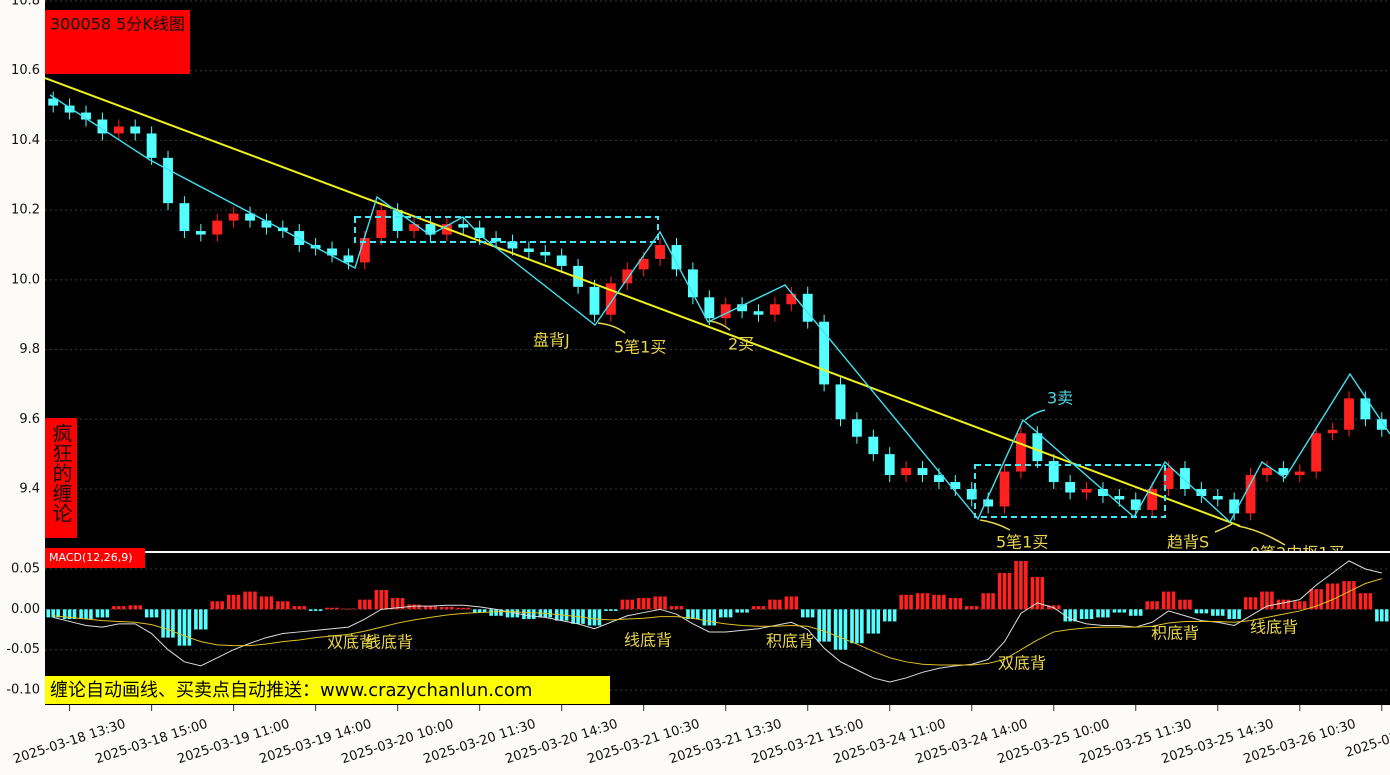 The height and width of the screenshot is (775, 1390). What do you see at coordinates (61, 473) in the screenshot?
I see `watermark: 疯狂的缠论` at bounding box center [61, 473].